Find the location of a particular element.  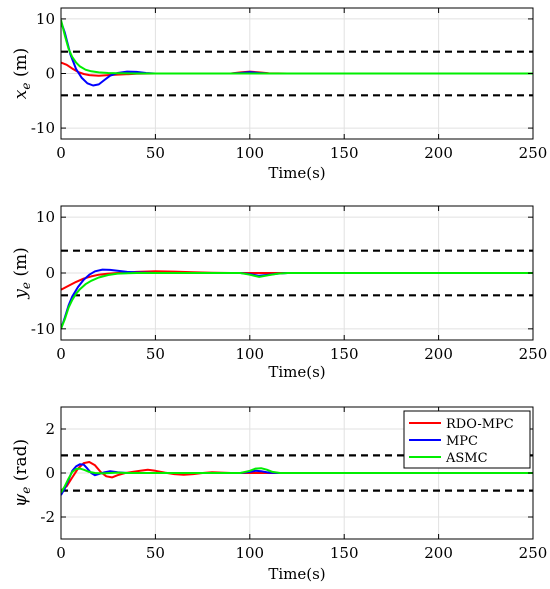

y-axis-label: ψe (rad) is located at coordinates (22, 473).